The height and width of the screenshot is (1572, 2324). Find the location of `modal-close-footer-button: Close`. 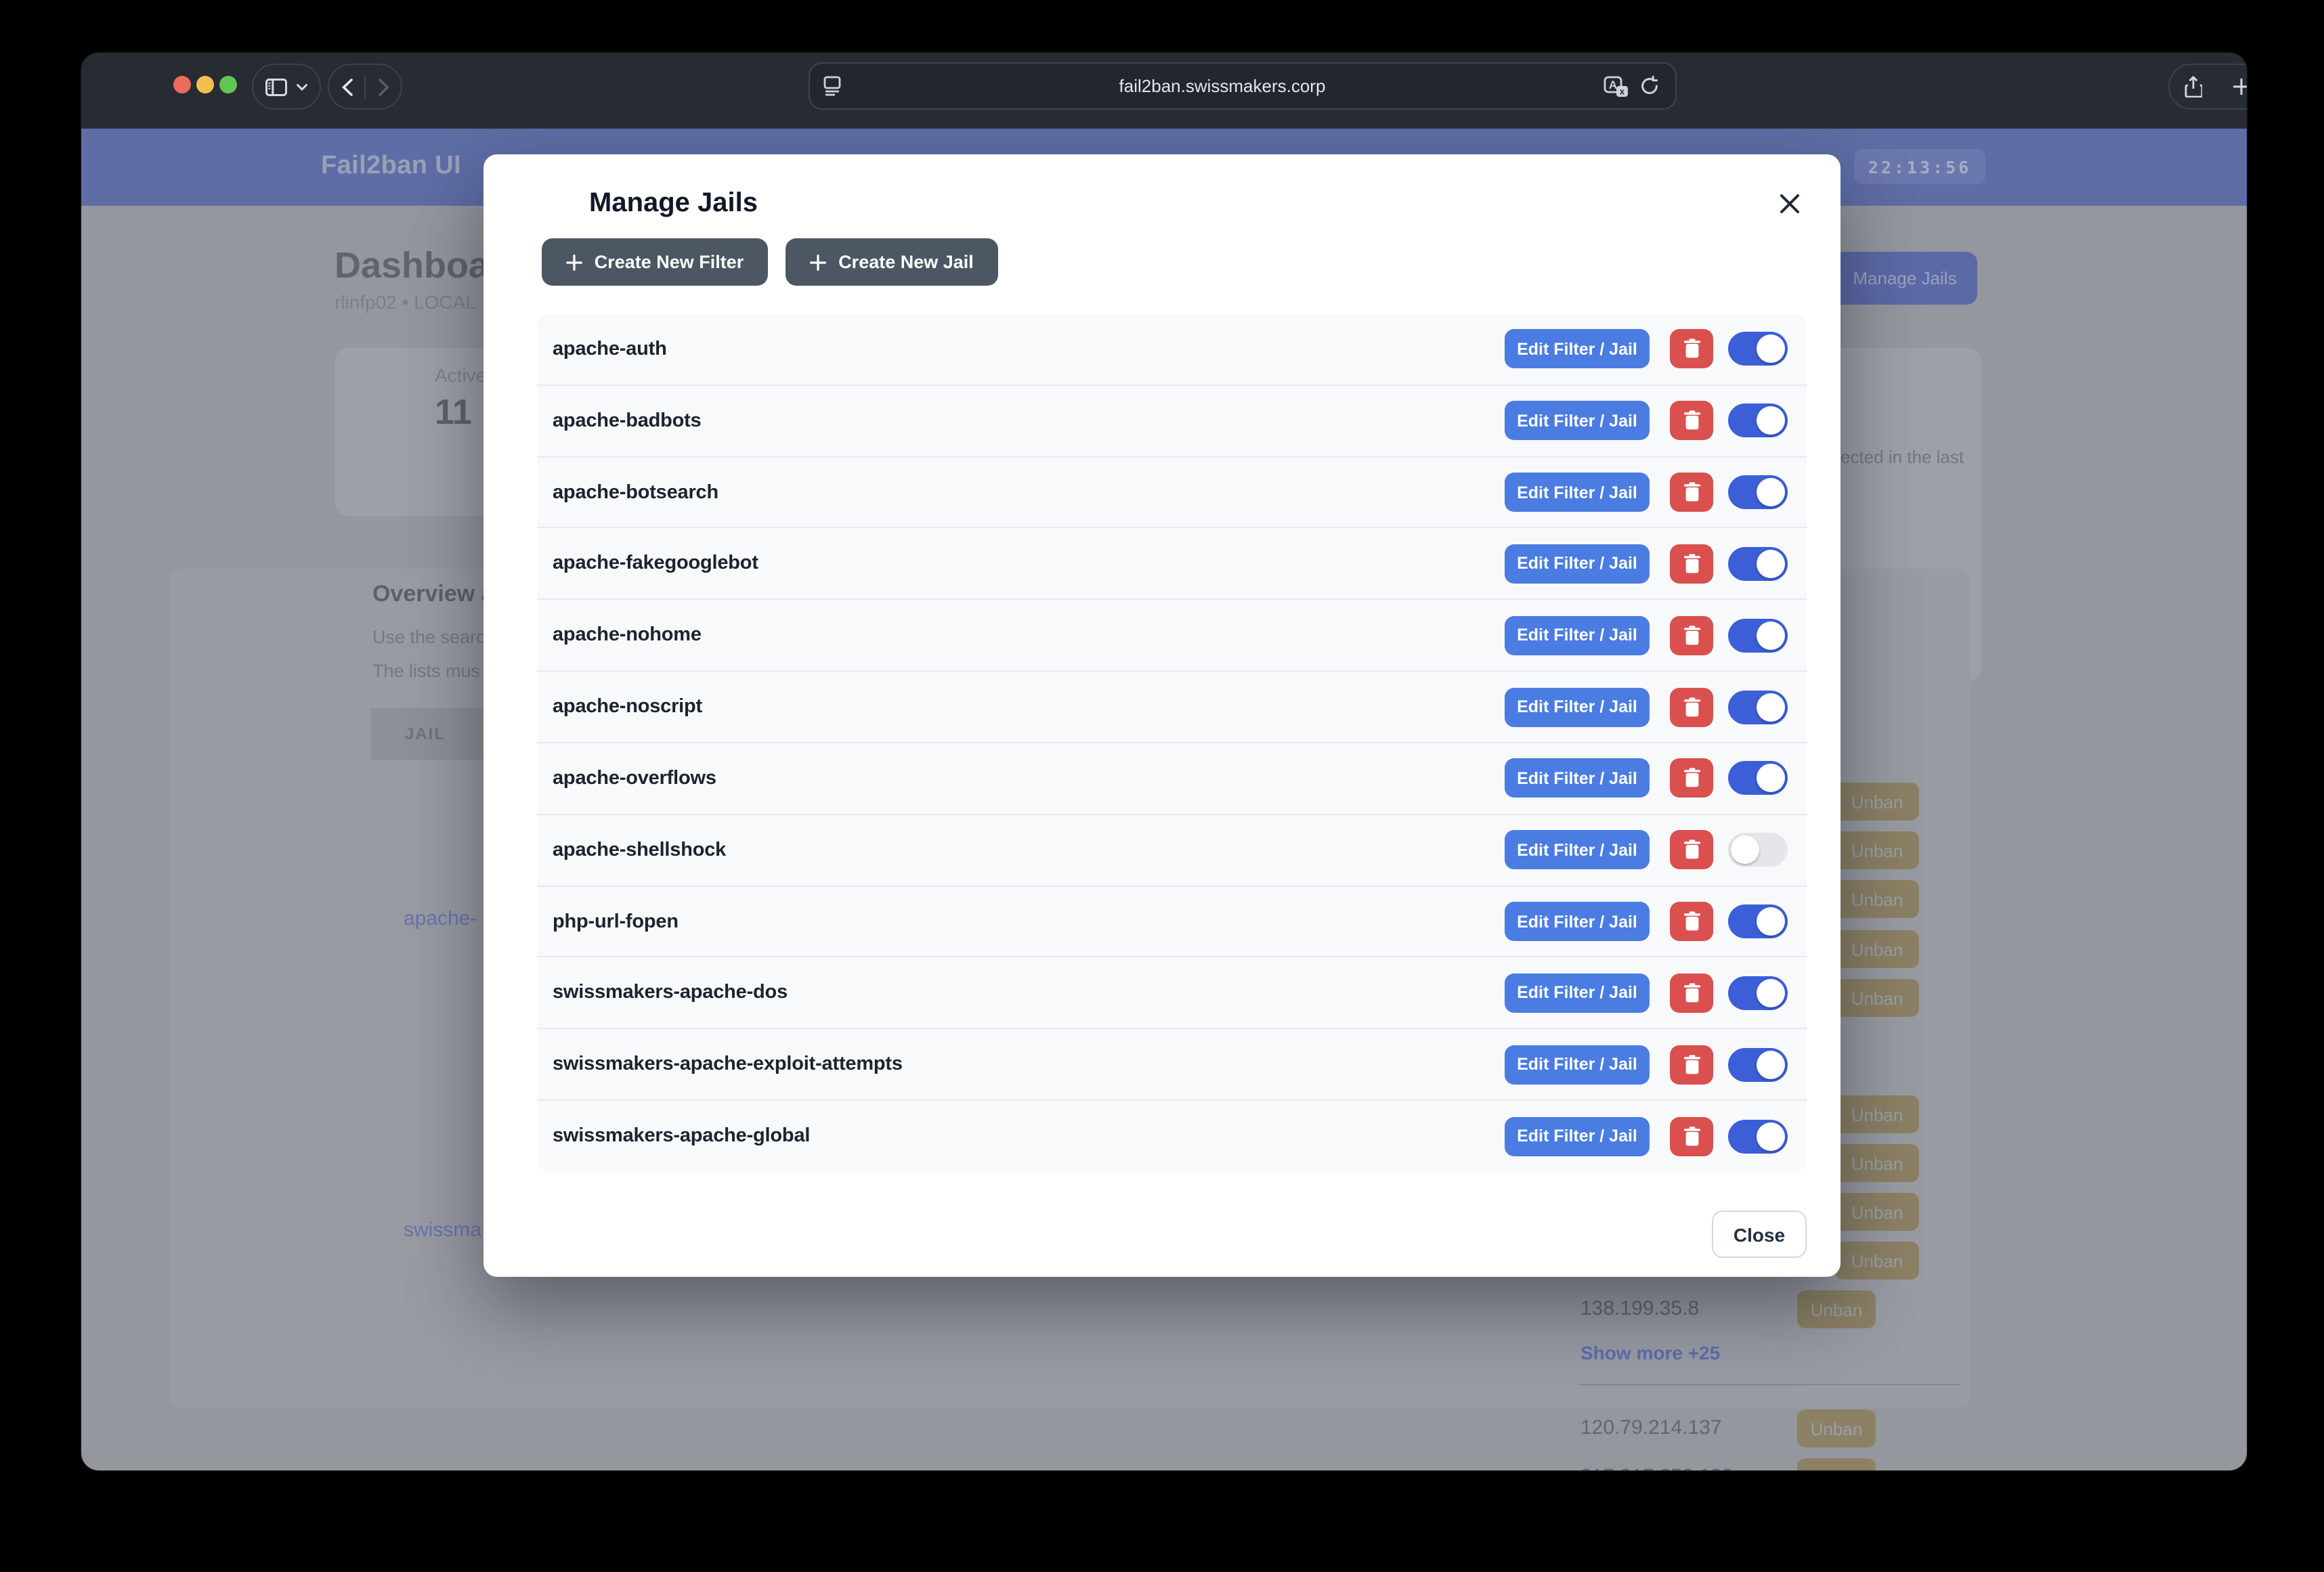

modal-close-footer-button: Close is located at coordinates (1759, 1234).